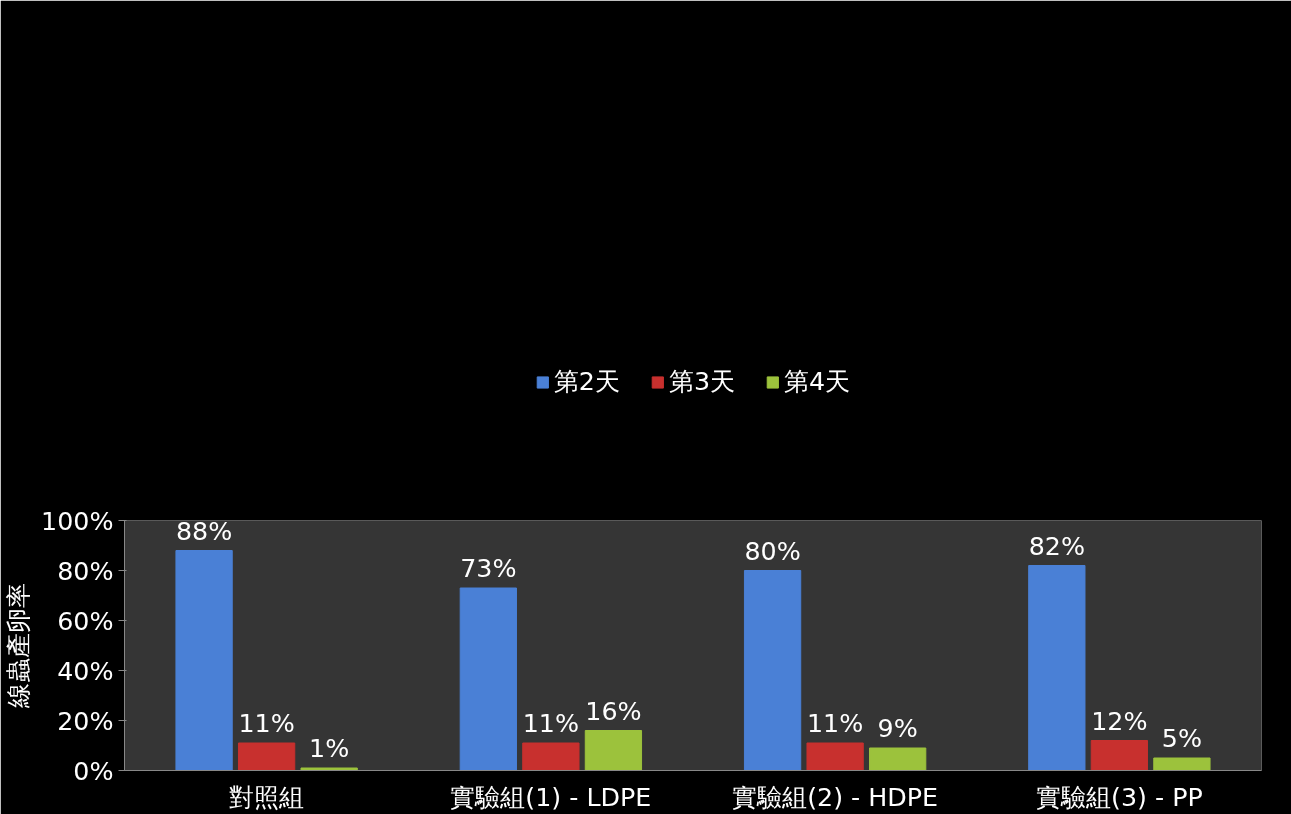 The image size is (1291, 814). I want to click on data-label: 5%, so click(1182, 738).